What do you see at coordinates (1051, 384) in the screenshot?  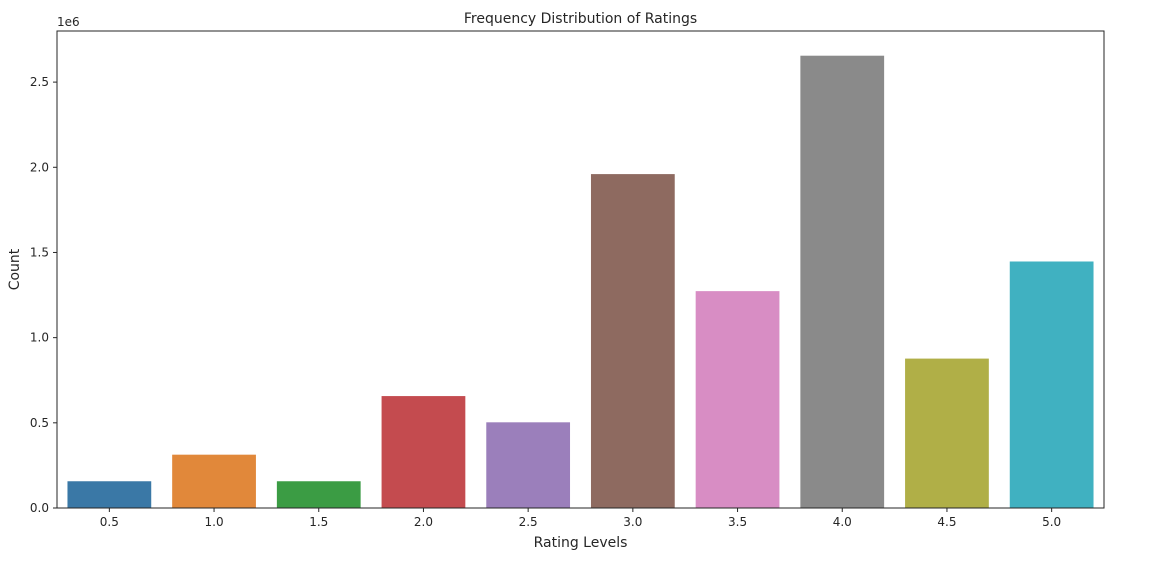 I see `bar-5.0` at bounding box center [1051, 384].